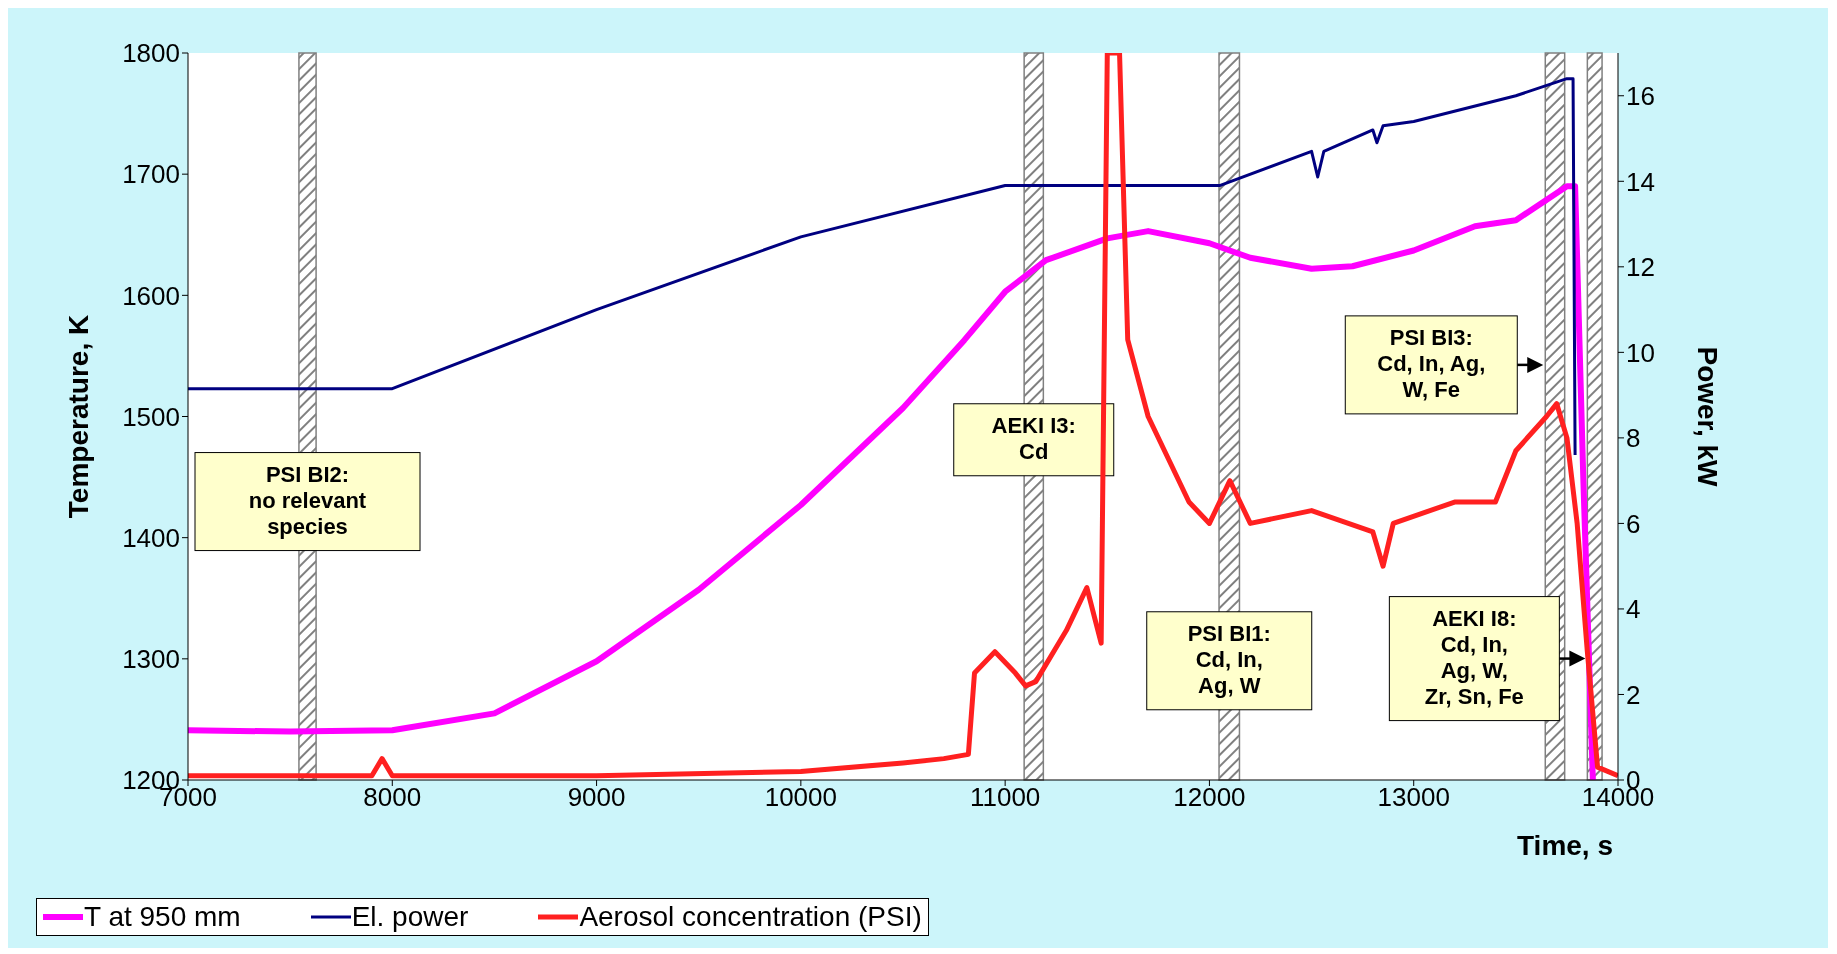 This screenshot has width=1837, height=954. I want to click on legend-label: T at 950 mm, so click(162, 917).